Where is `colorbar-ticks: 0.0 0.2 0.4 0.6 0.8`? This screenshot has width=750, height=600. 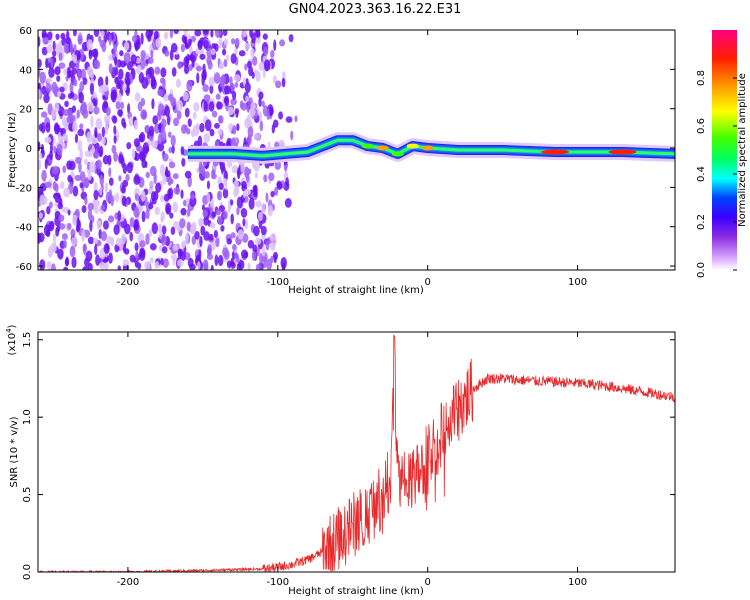 colorbar-ticks: 0.0 0.2 0.4 0.6 0.8 is located at coordinates (716, 174).